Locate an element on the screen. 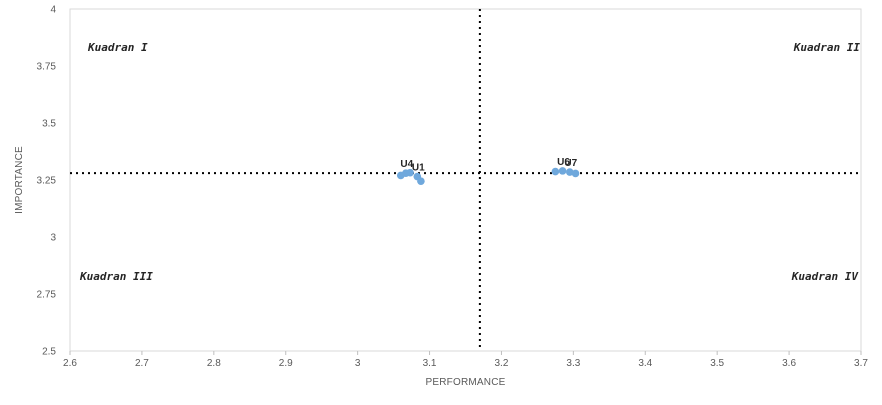 Image resolution: width=882 pixels, height=405 pixels. quadrant-label: Kuadran I is located at coordinates (117, 47).